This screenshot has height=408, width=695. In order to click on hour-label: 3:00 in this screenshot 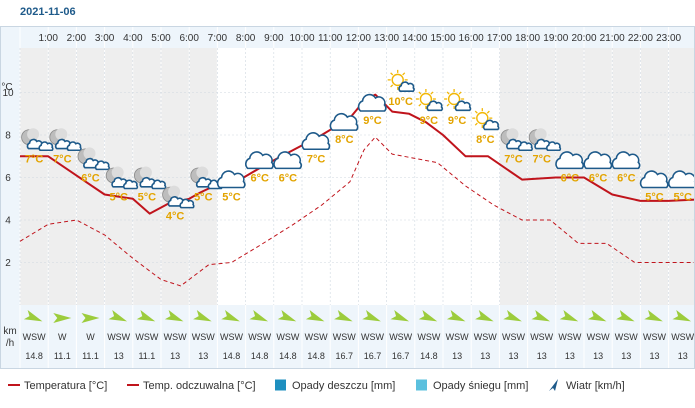, I will do `click(105, 38)`.